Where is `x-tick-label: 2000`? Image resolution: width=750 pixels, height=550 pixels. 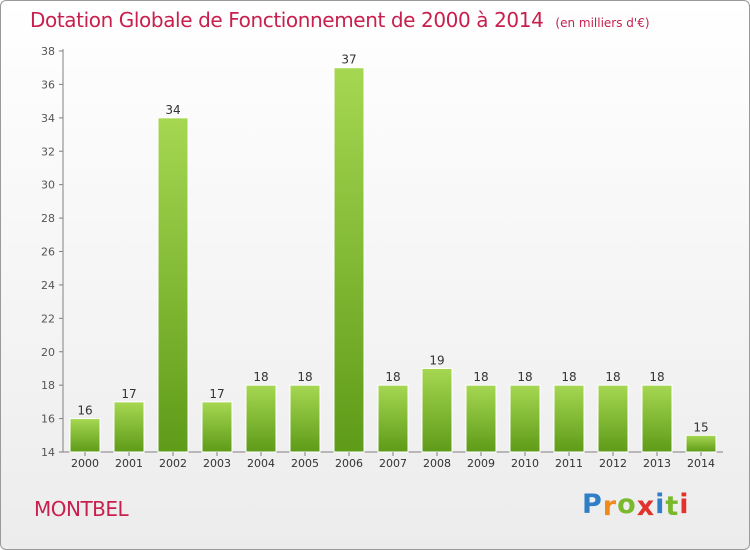 x-tick-label: 2000 is located at coordinates (85, 463).